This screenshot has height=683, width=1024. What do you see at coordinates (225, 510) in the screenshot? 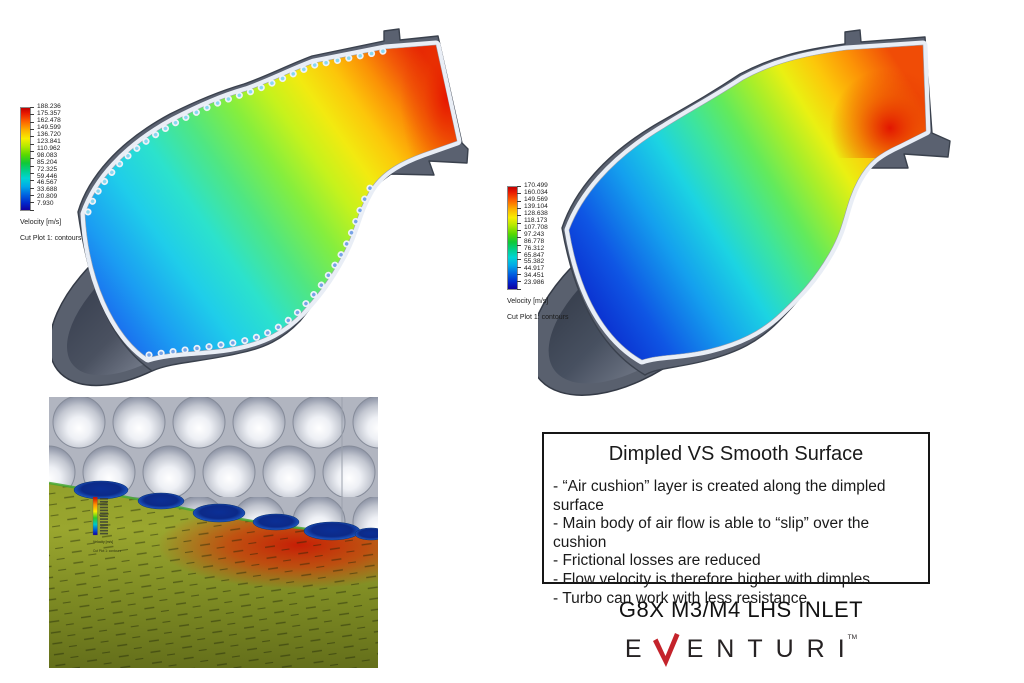
I see `air-cushion-pockets` at bounding box center [225, 510].